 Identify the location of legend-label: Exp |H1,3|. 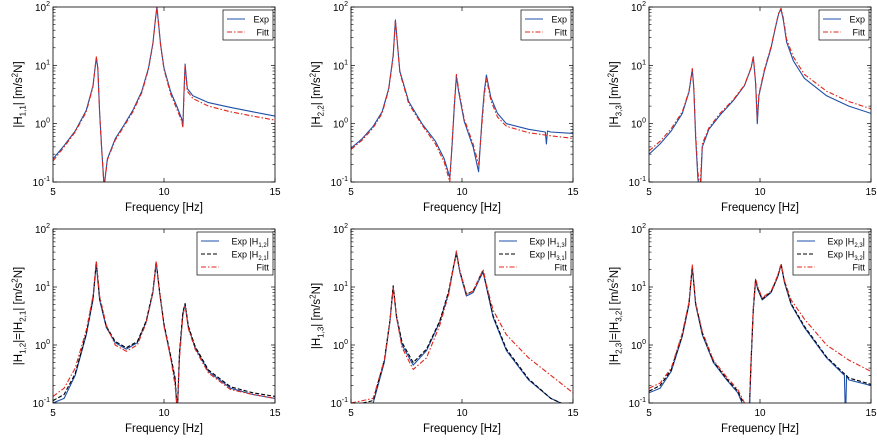
(548, 243).